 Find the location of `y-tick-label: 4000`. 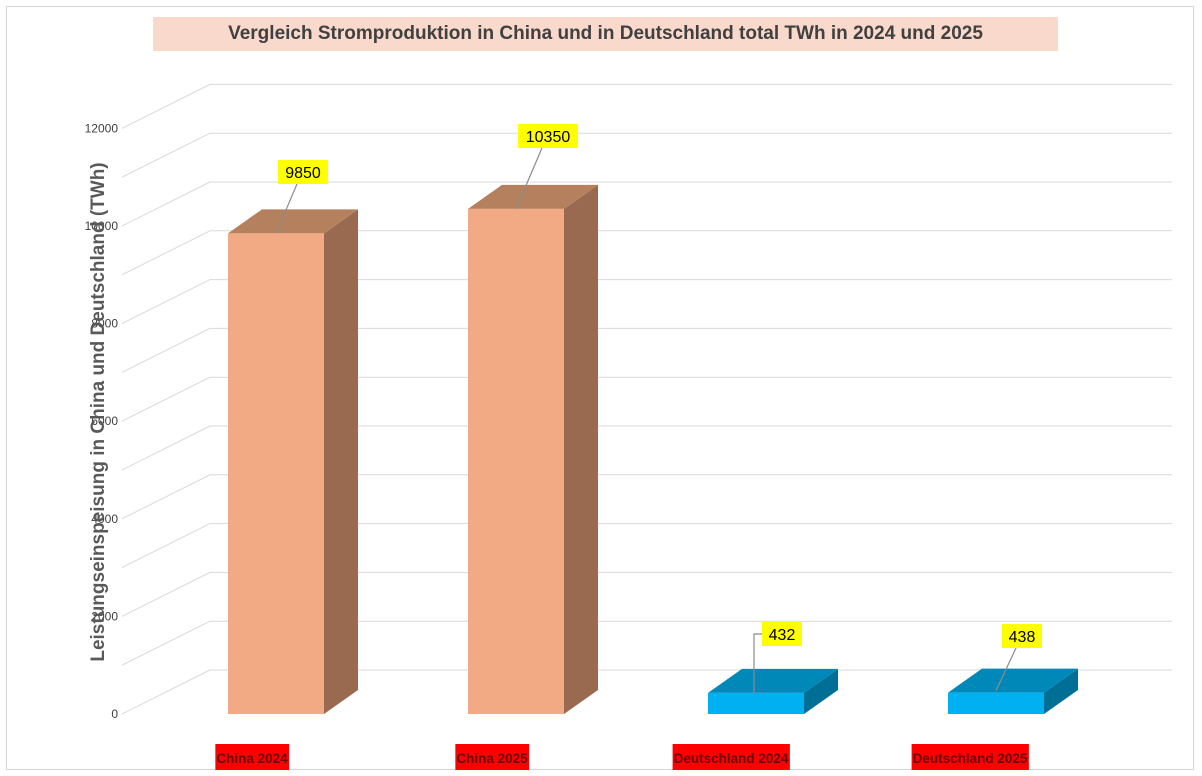

y-tick-label: 4000 is located at coordinates (104, 519).